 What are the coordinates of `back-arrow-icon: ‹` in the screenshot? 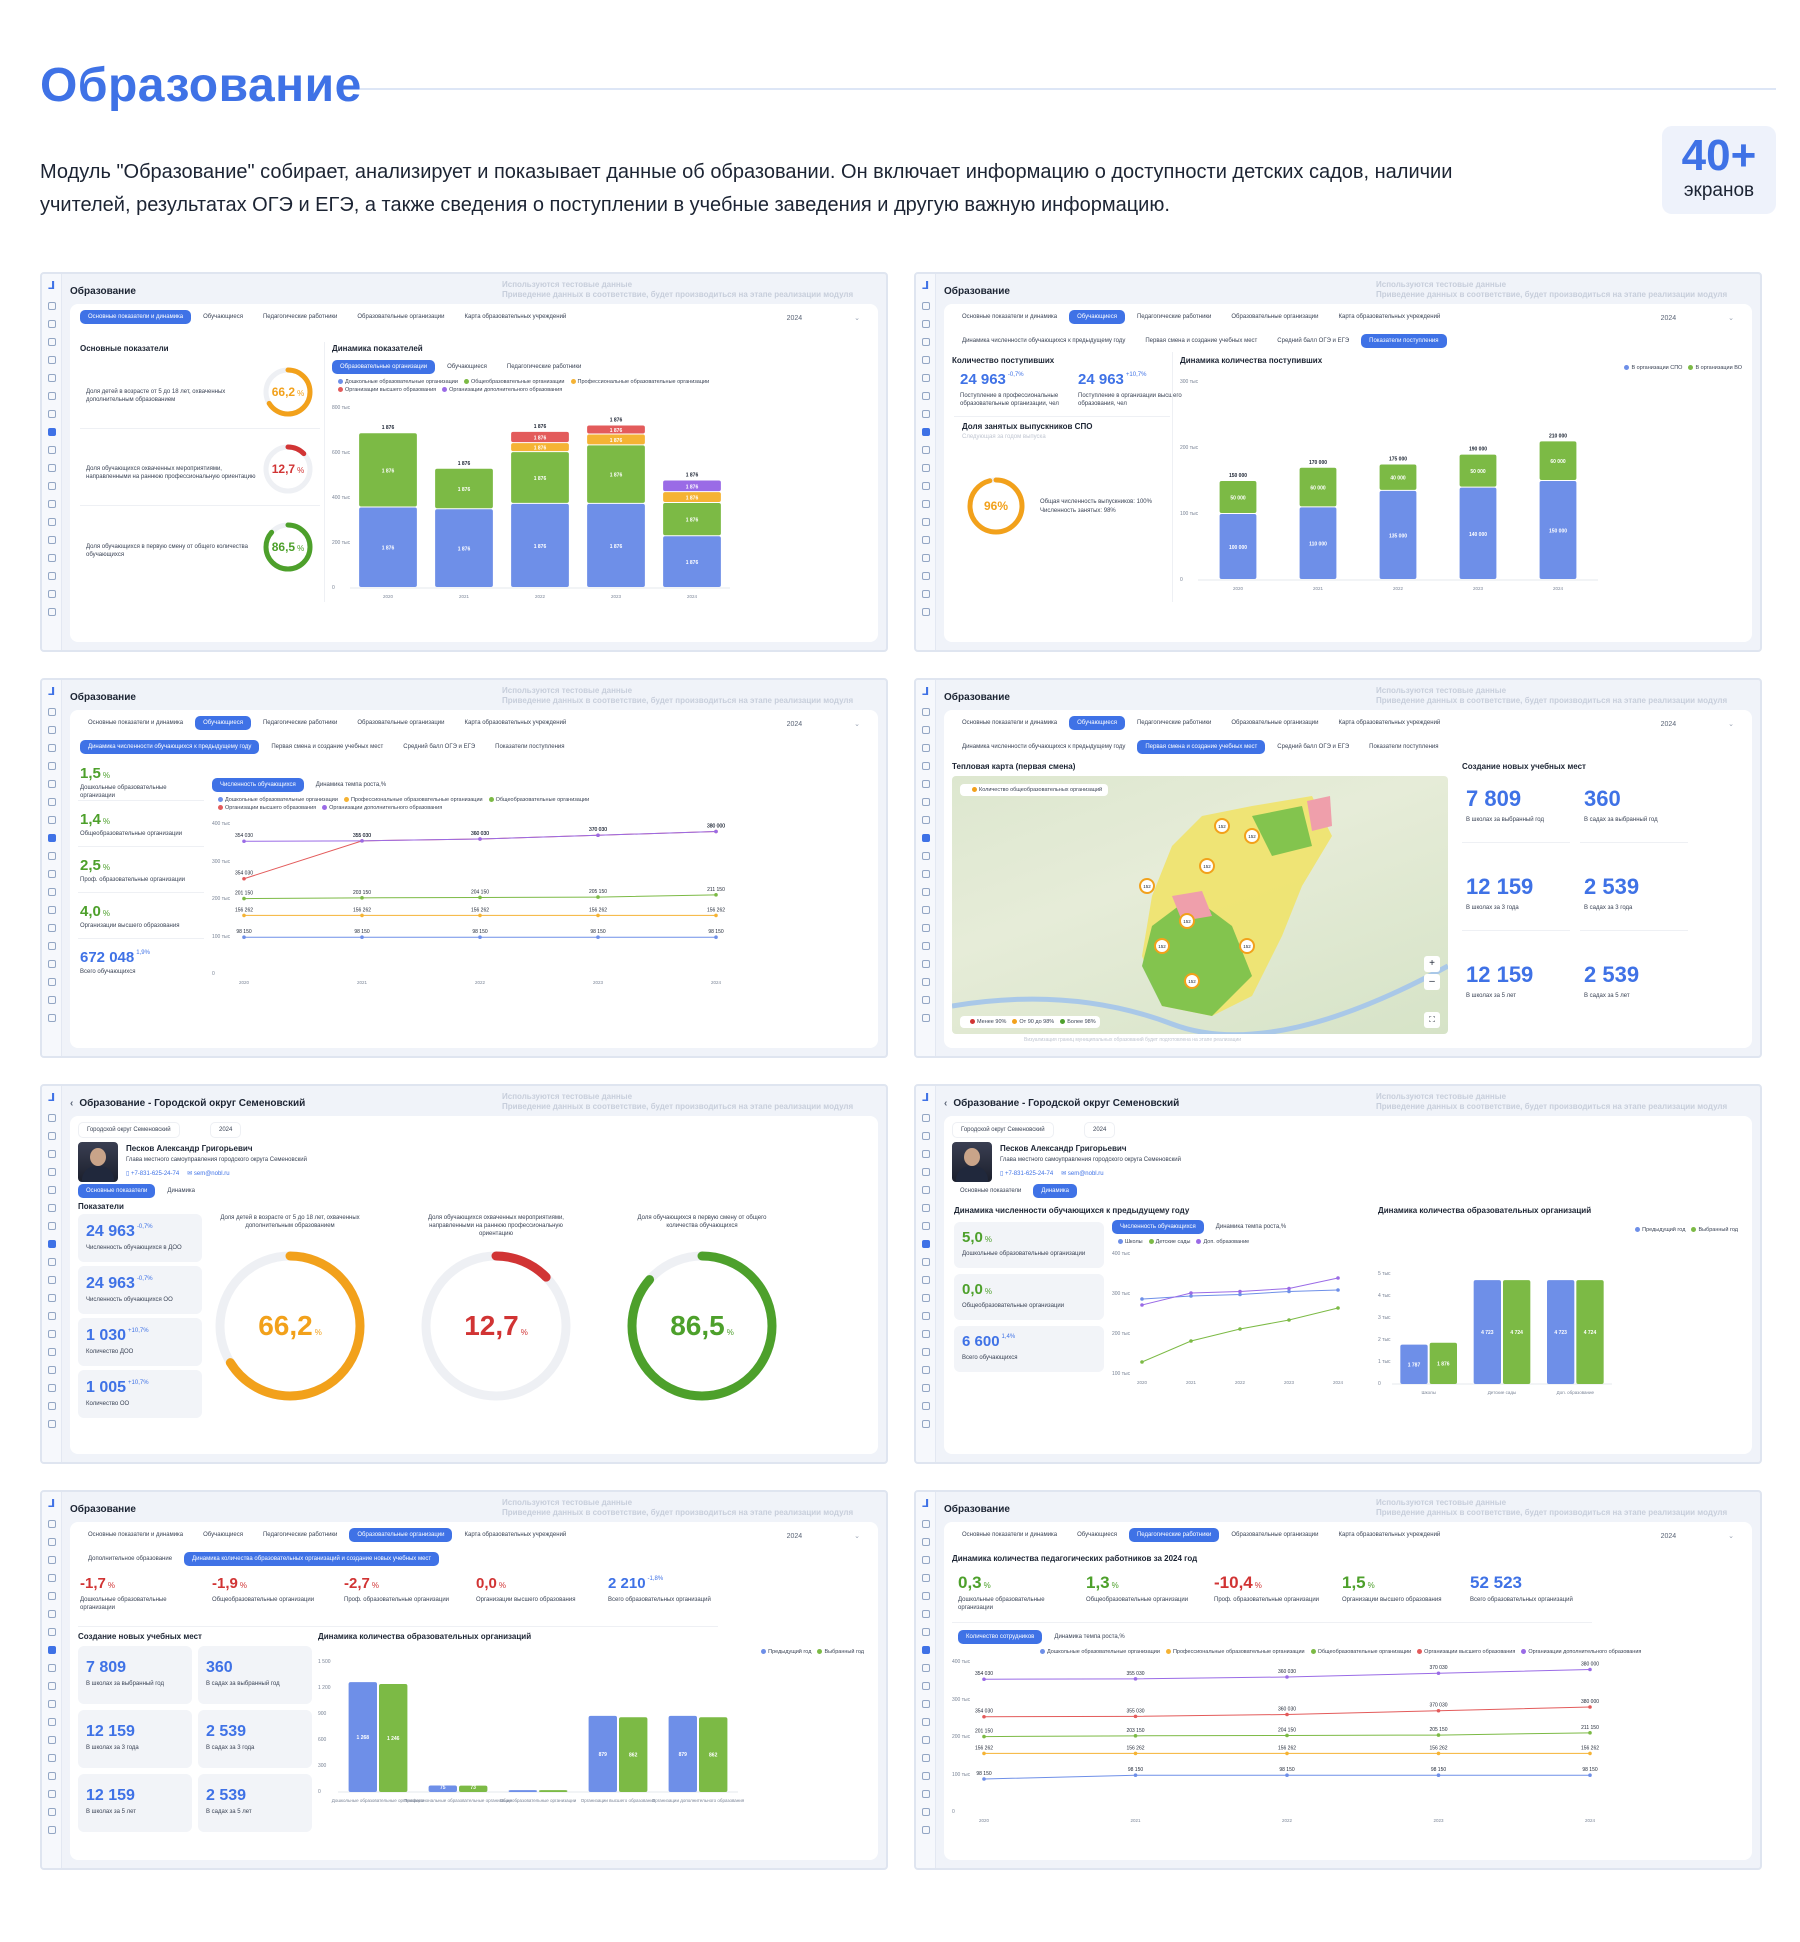 It's located at (946, 1103).